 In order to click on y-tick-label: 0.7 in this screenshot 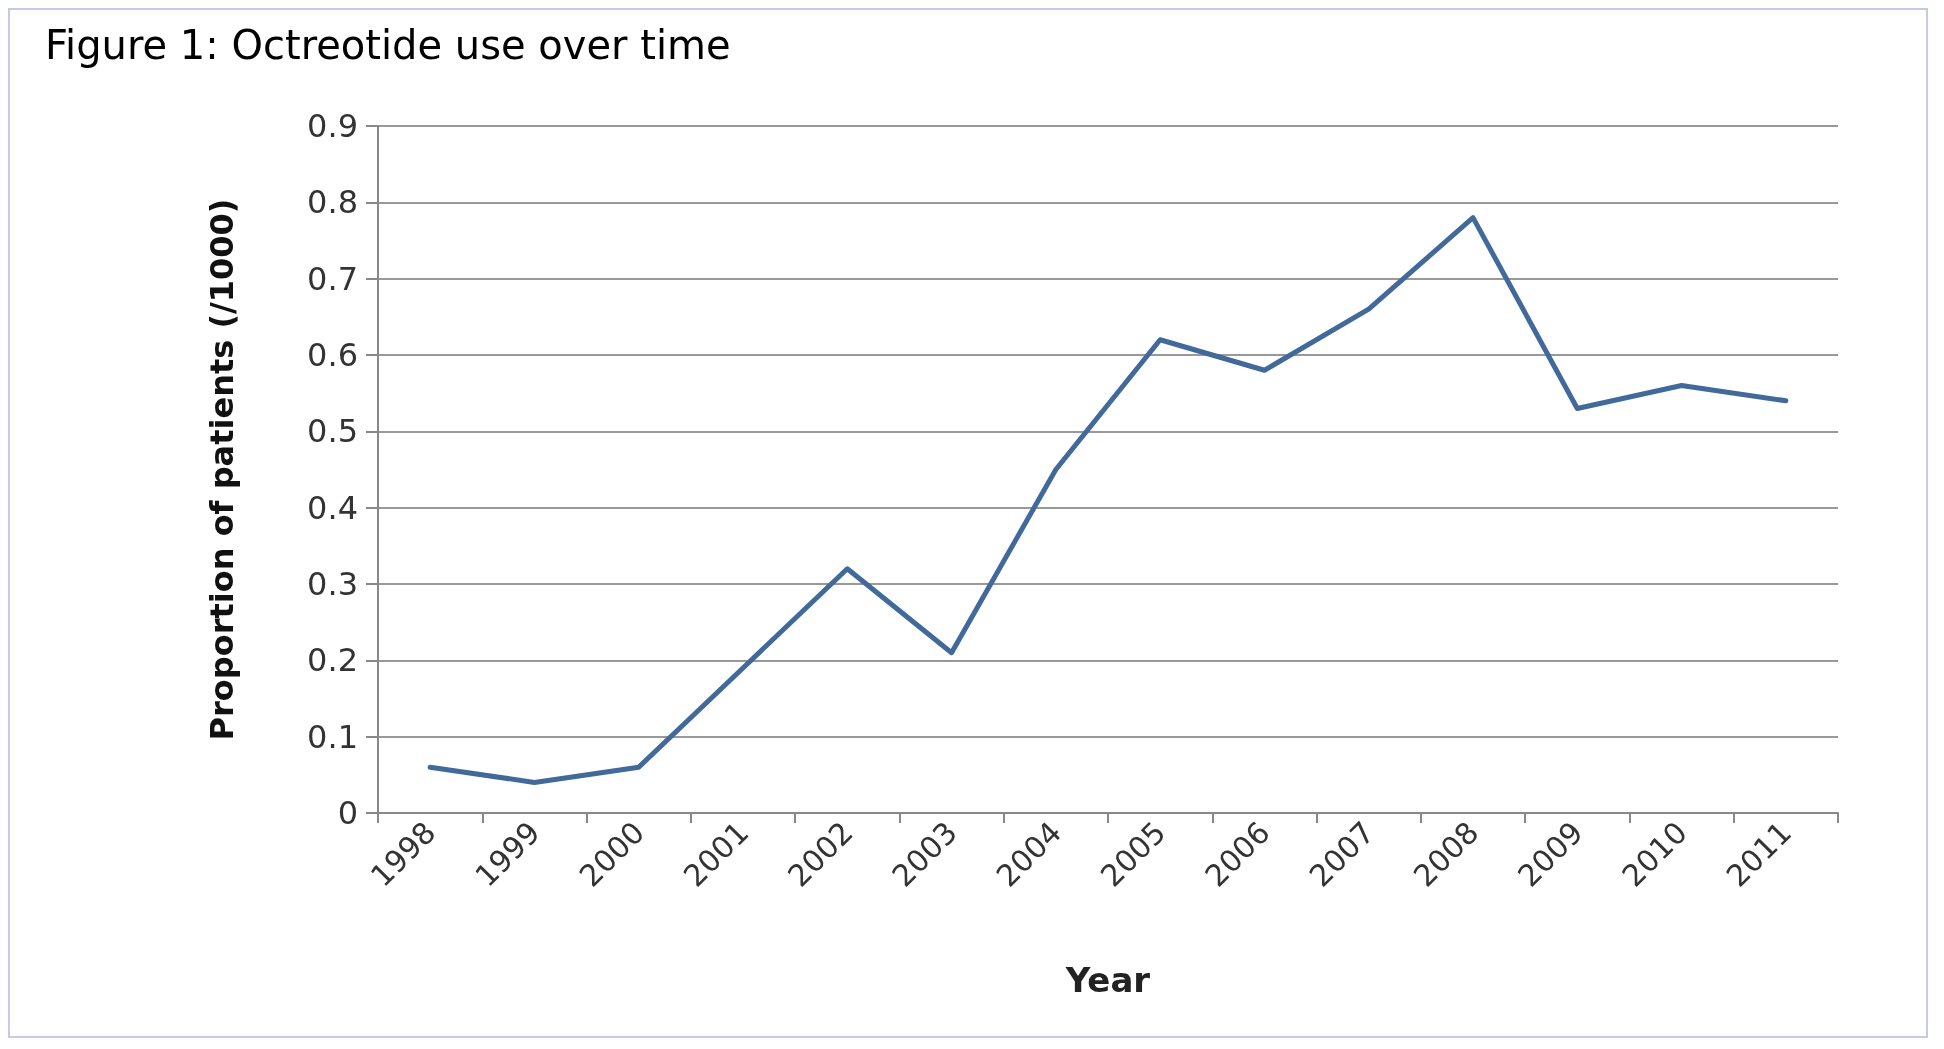, I will do `click(332, 278)`.